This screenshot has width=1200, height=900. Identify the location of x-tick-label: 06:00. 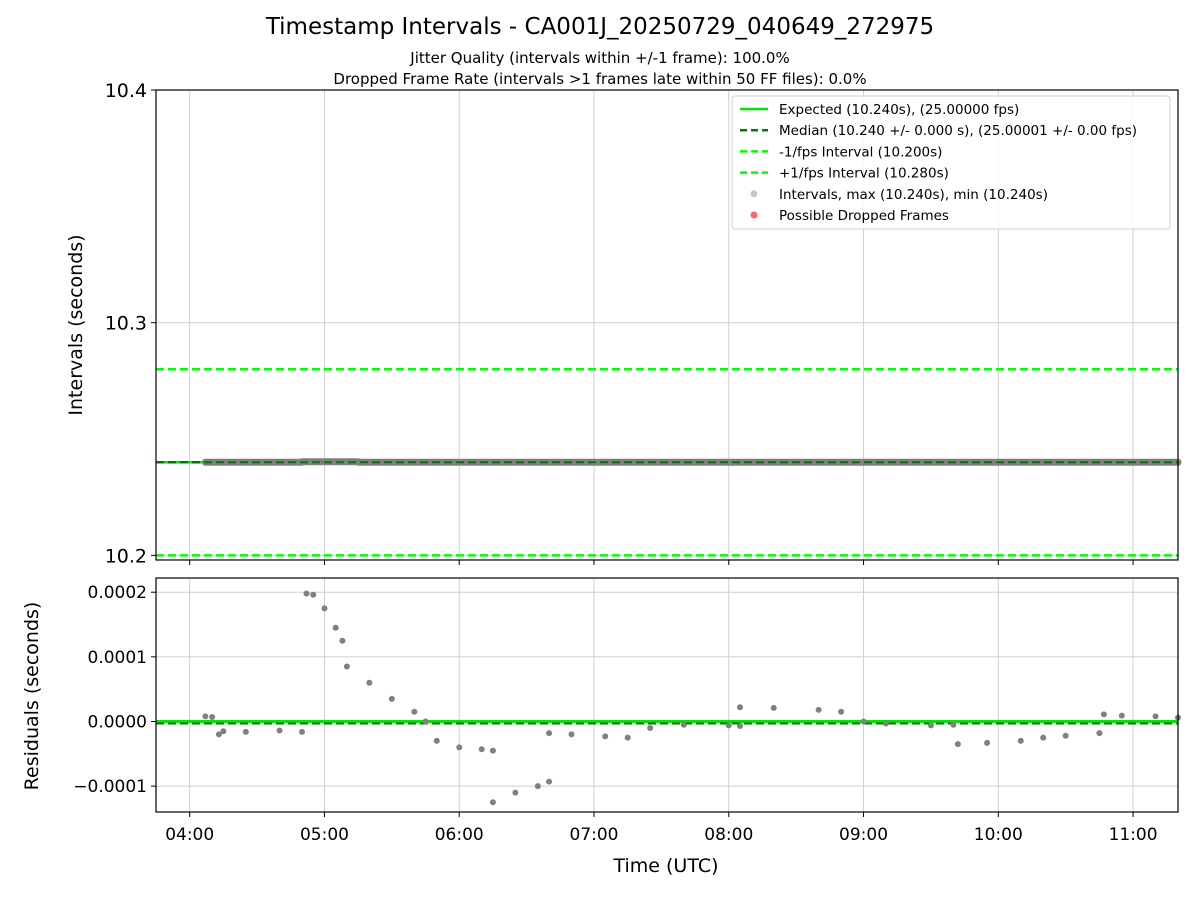
(459, 835).